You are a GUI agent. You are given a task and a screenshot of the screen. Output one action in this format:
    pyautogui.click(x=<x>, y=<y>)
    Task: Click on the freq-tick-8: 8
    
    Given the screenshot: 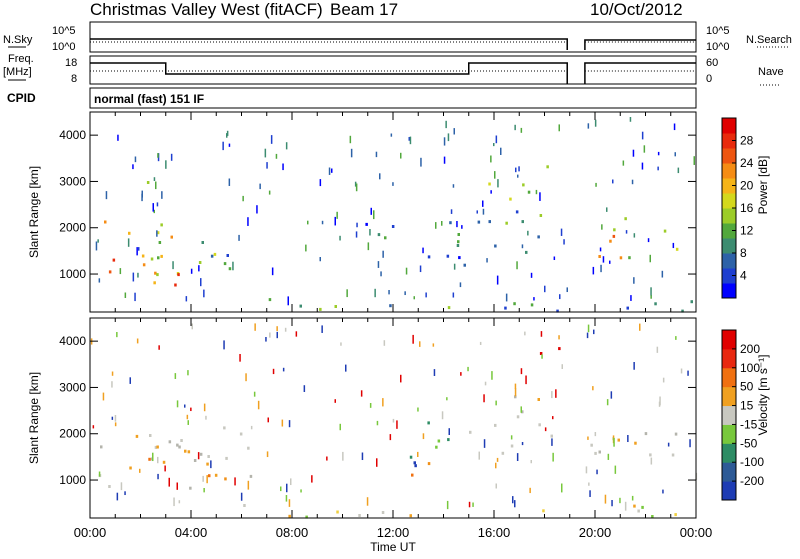 What is the action you would take?
    pyautogui.click(x=74, y=79)
    